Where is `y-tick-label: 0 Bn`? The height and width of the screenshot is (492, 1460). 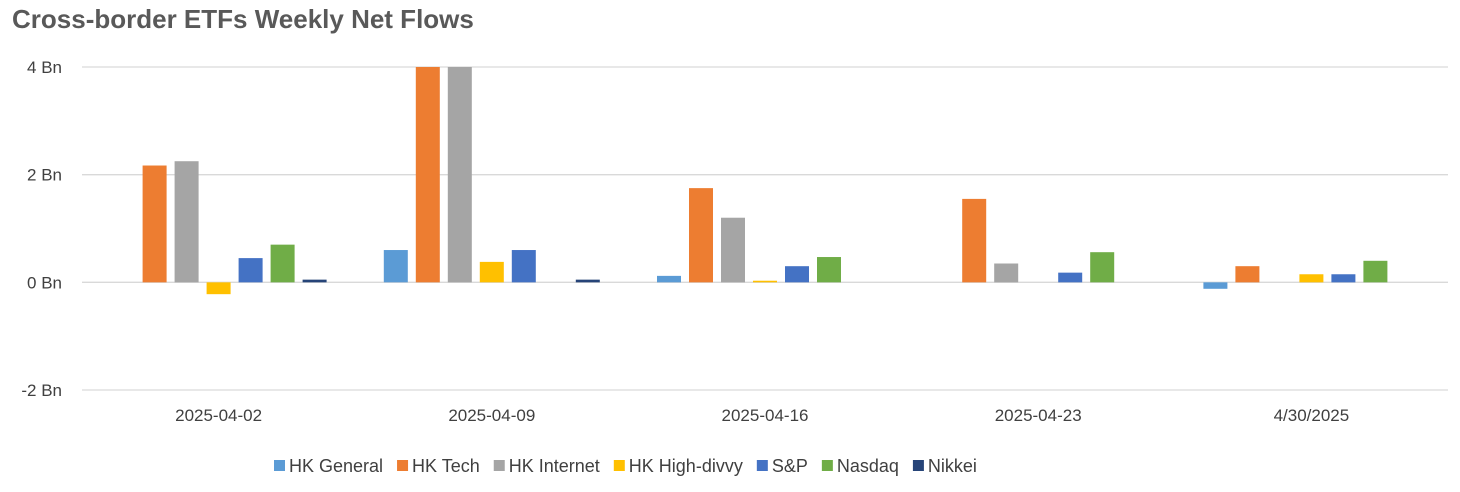
y-tick-label: 0 Bn is located at coordinates (44, 282).